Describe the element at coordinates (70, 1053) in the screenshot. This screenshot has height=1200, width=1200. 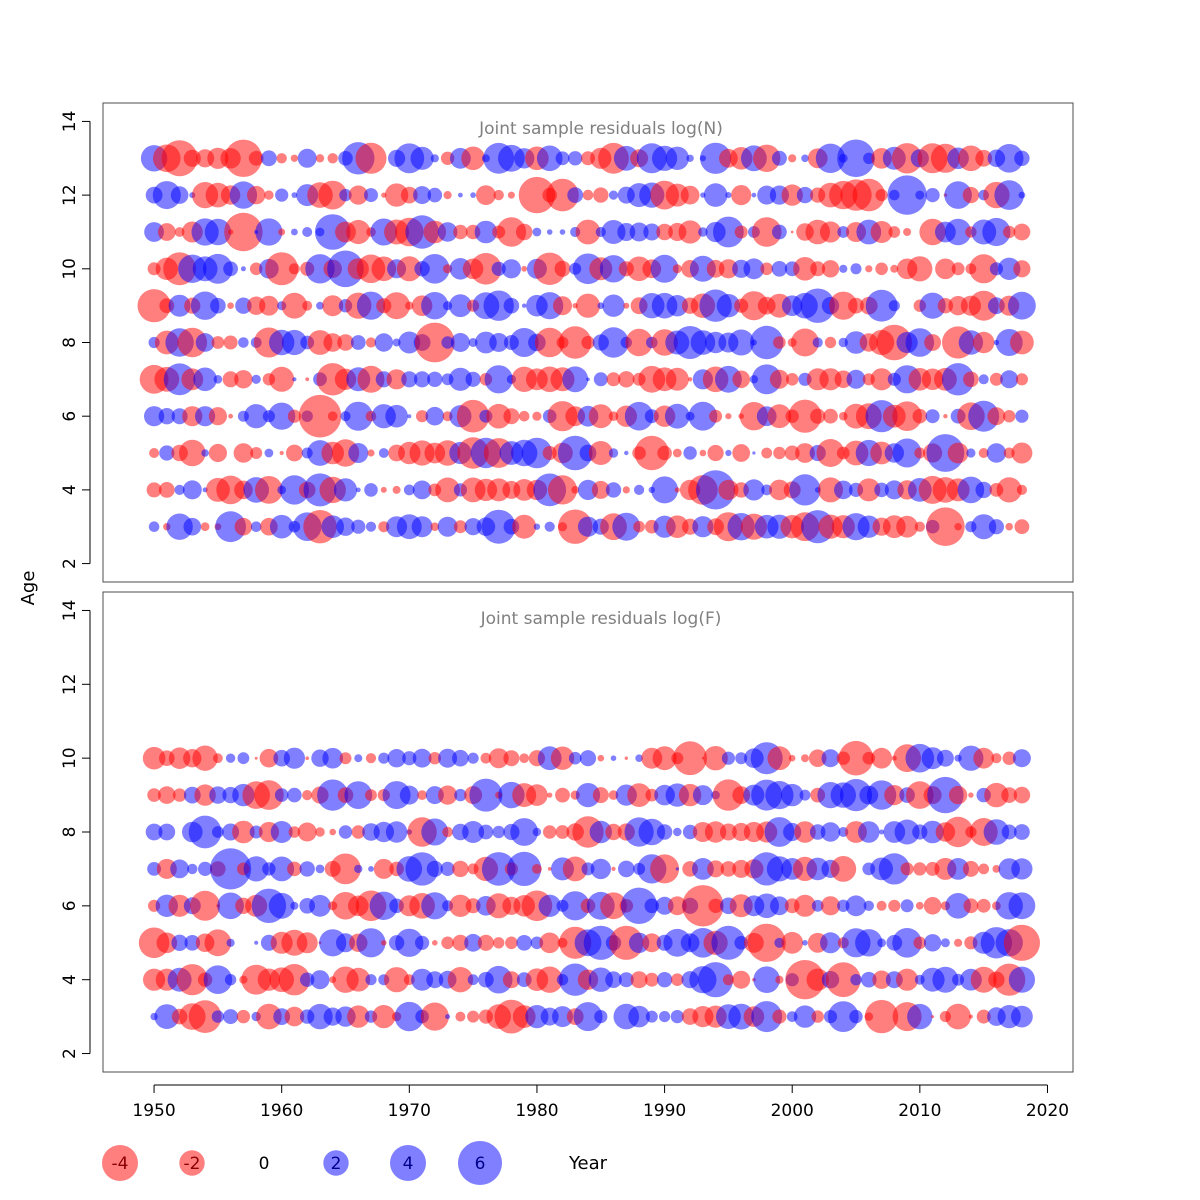
I see `y-tick-label: 2` at that location.